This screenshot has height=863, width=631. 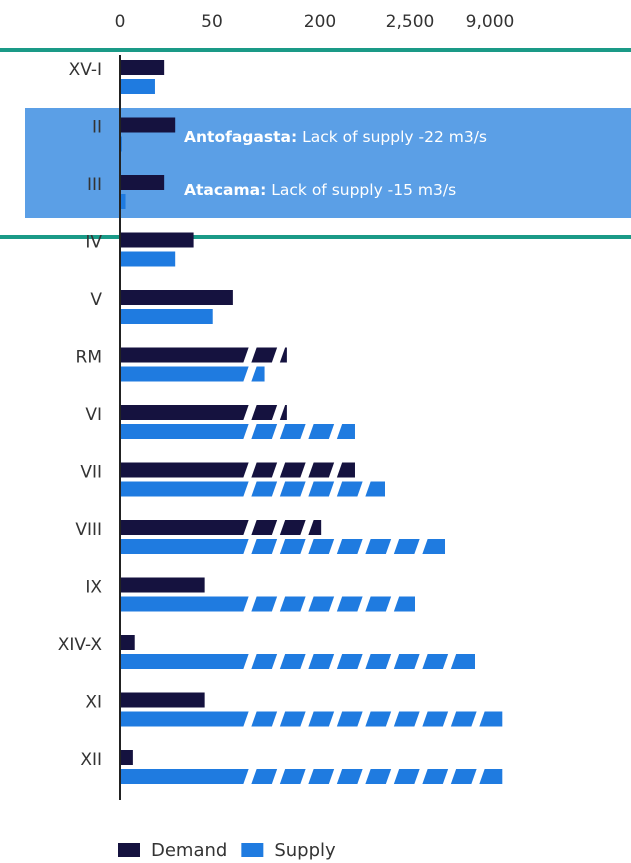 What do you see at coordinates (85, 70) in the screenshot?
I see `category-label: XV-I` at bounding box center [85, 70].